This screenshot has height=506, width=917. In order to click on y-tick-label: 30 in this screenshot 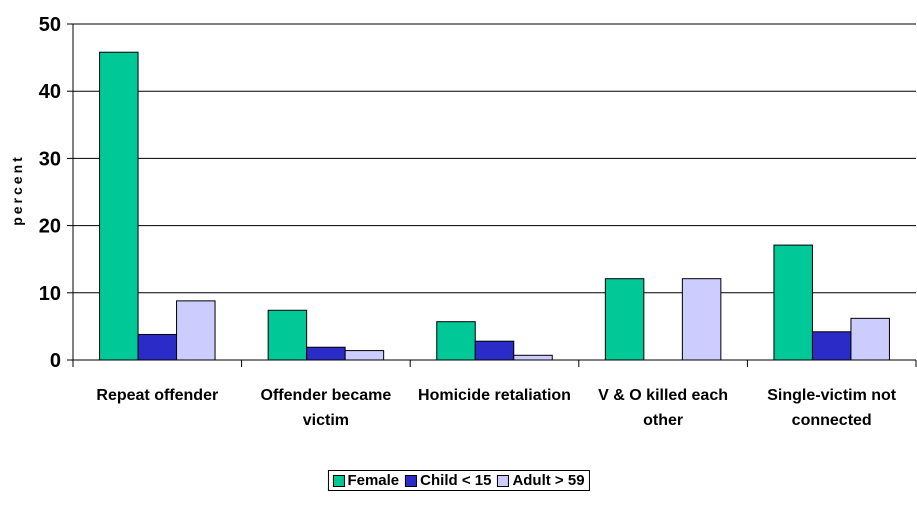, I will do `click(50, 159)`.